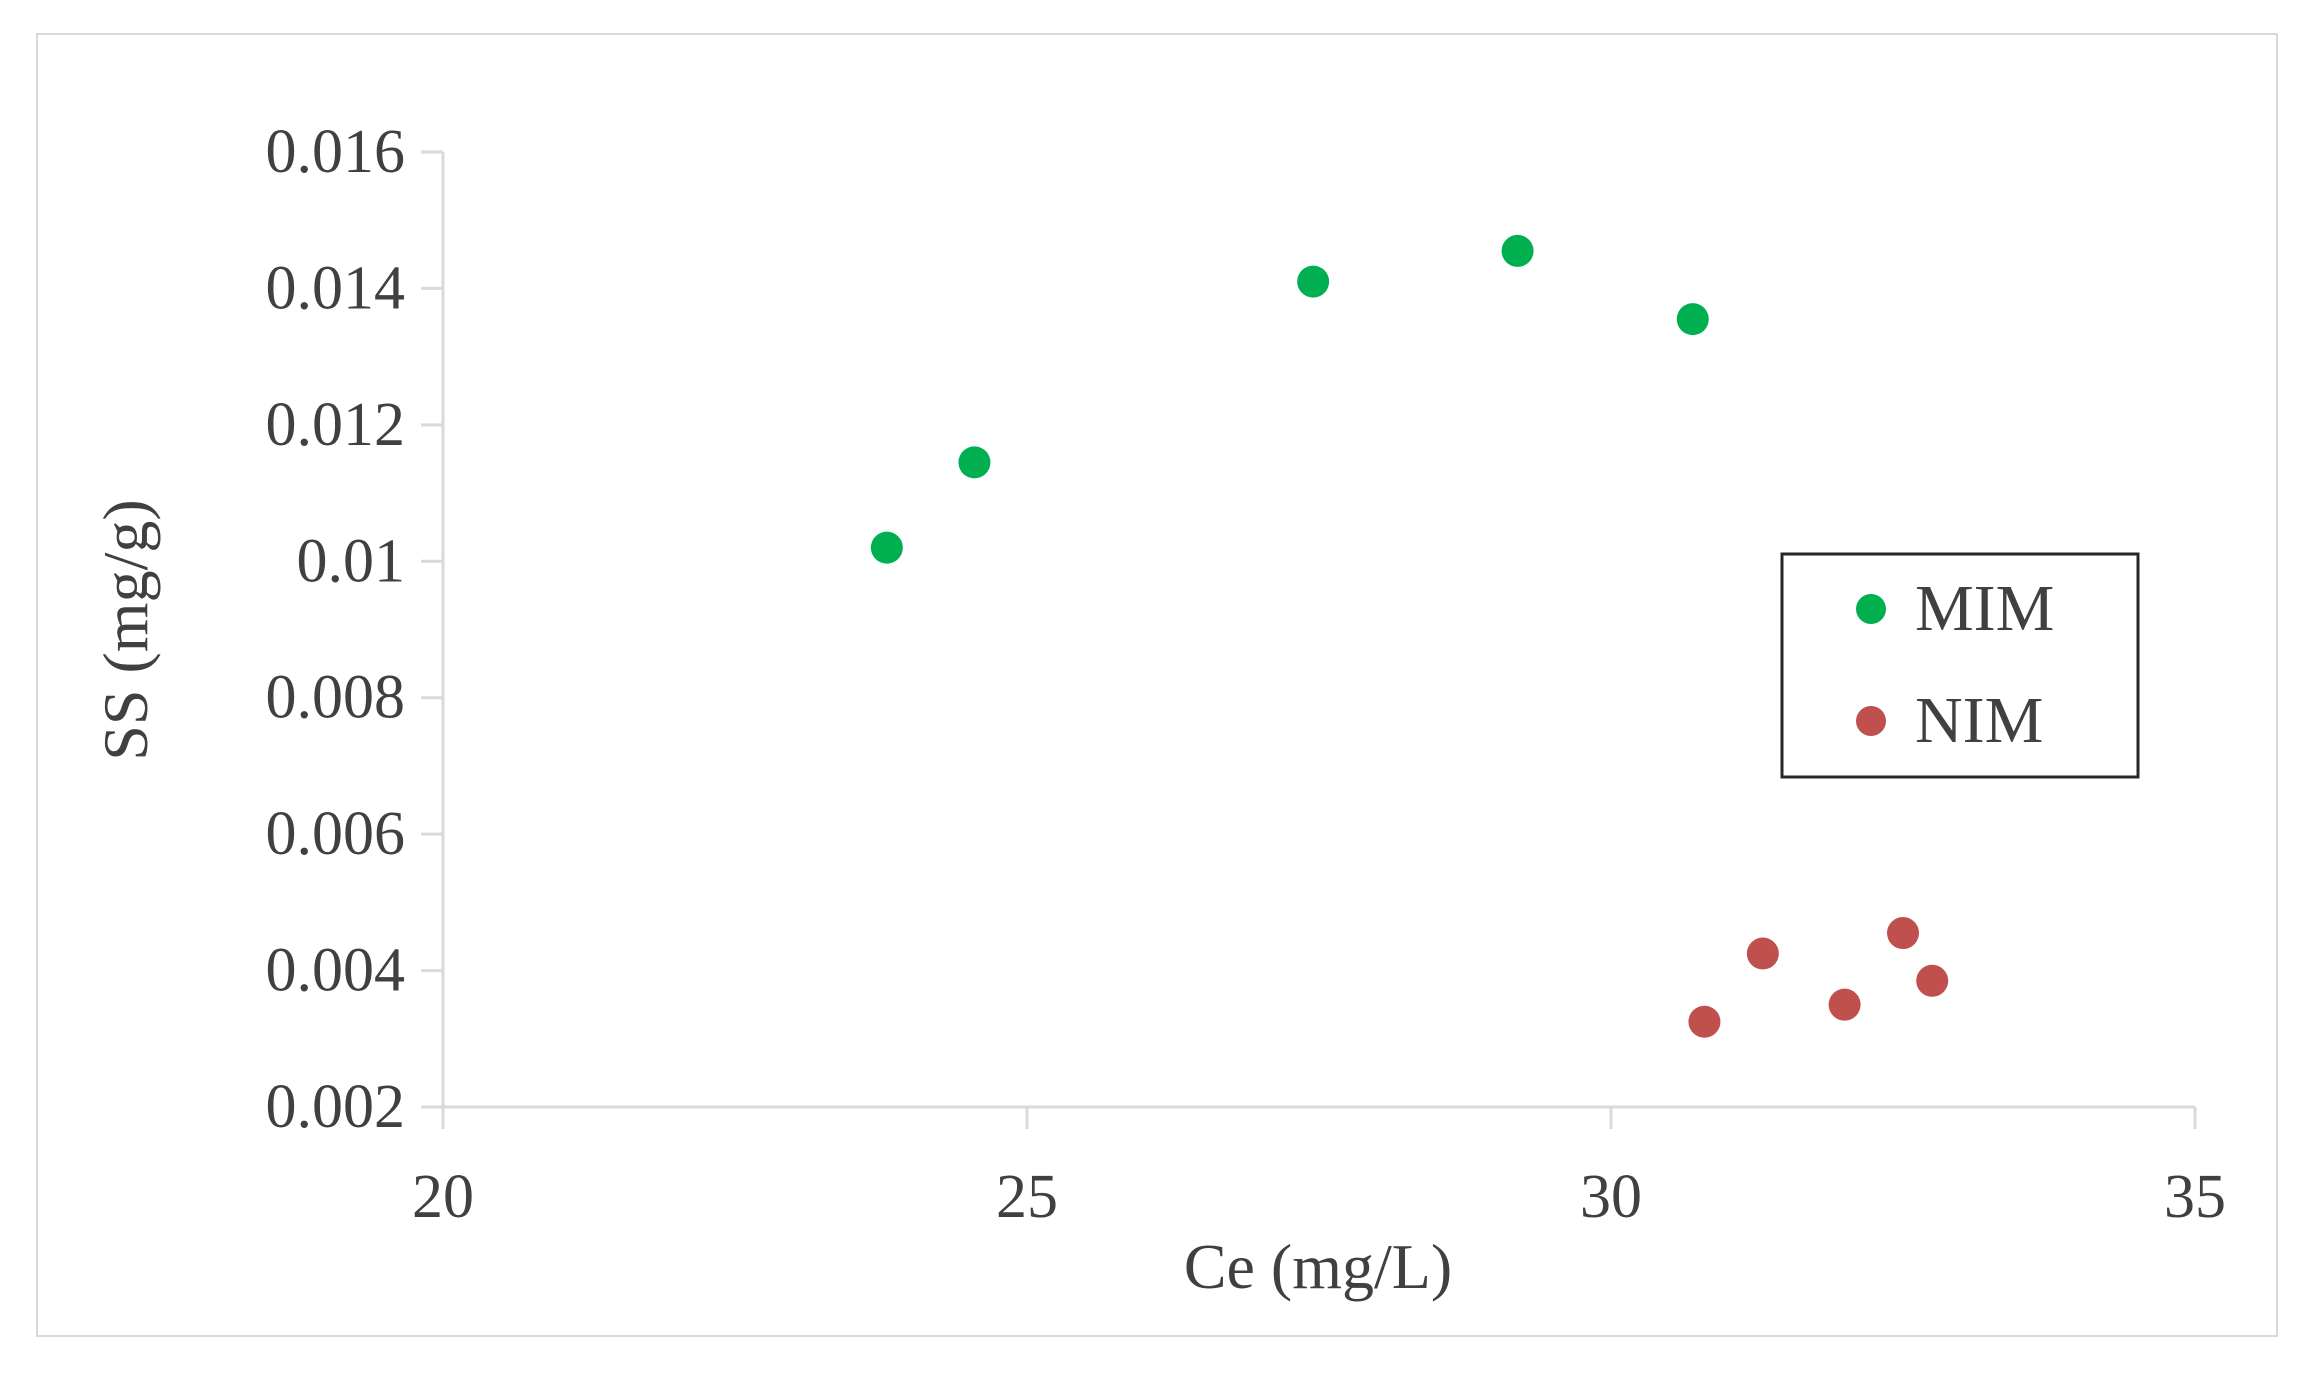 The image size is (2309, 1373). What do you see at coordinates (125, 629) in the screenshot?
I see `y-axis-title: SS (mg/g)` at bounding box center [125, 629].